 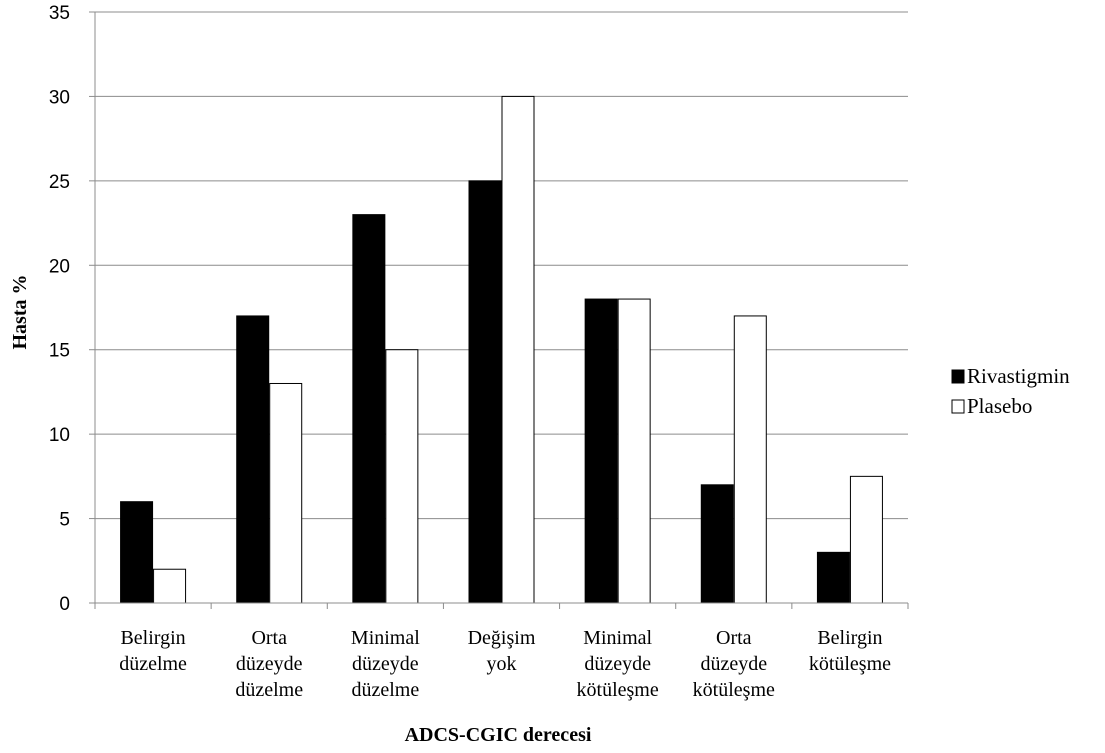 What do you see at coordinates (498, 735) in the screenshot?
I see `x-axis-title: ADCS-CGIC derecesi` at bounding box center [498, 735].